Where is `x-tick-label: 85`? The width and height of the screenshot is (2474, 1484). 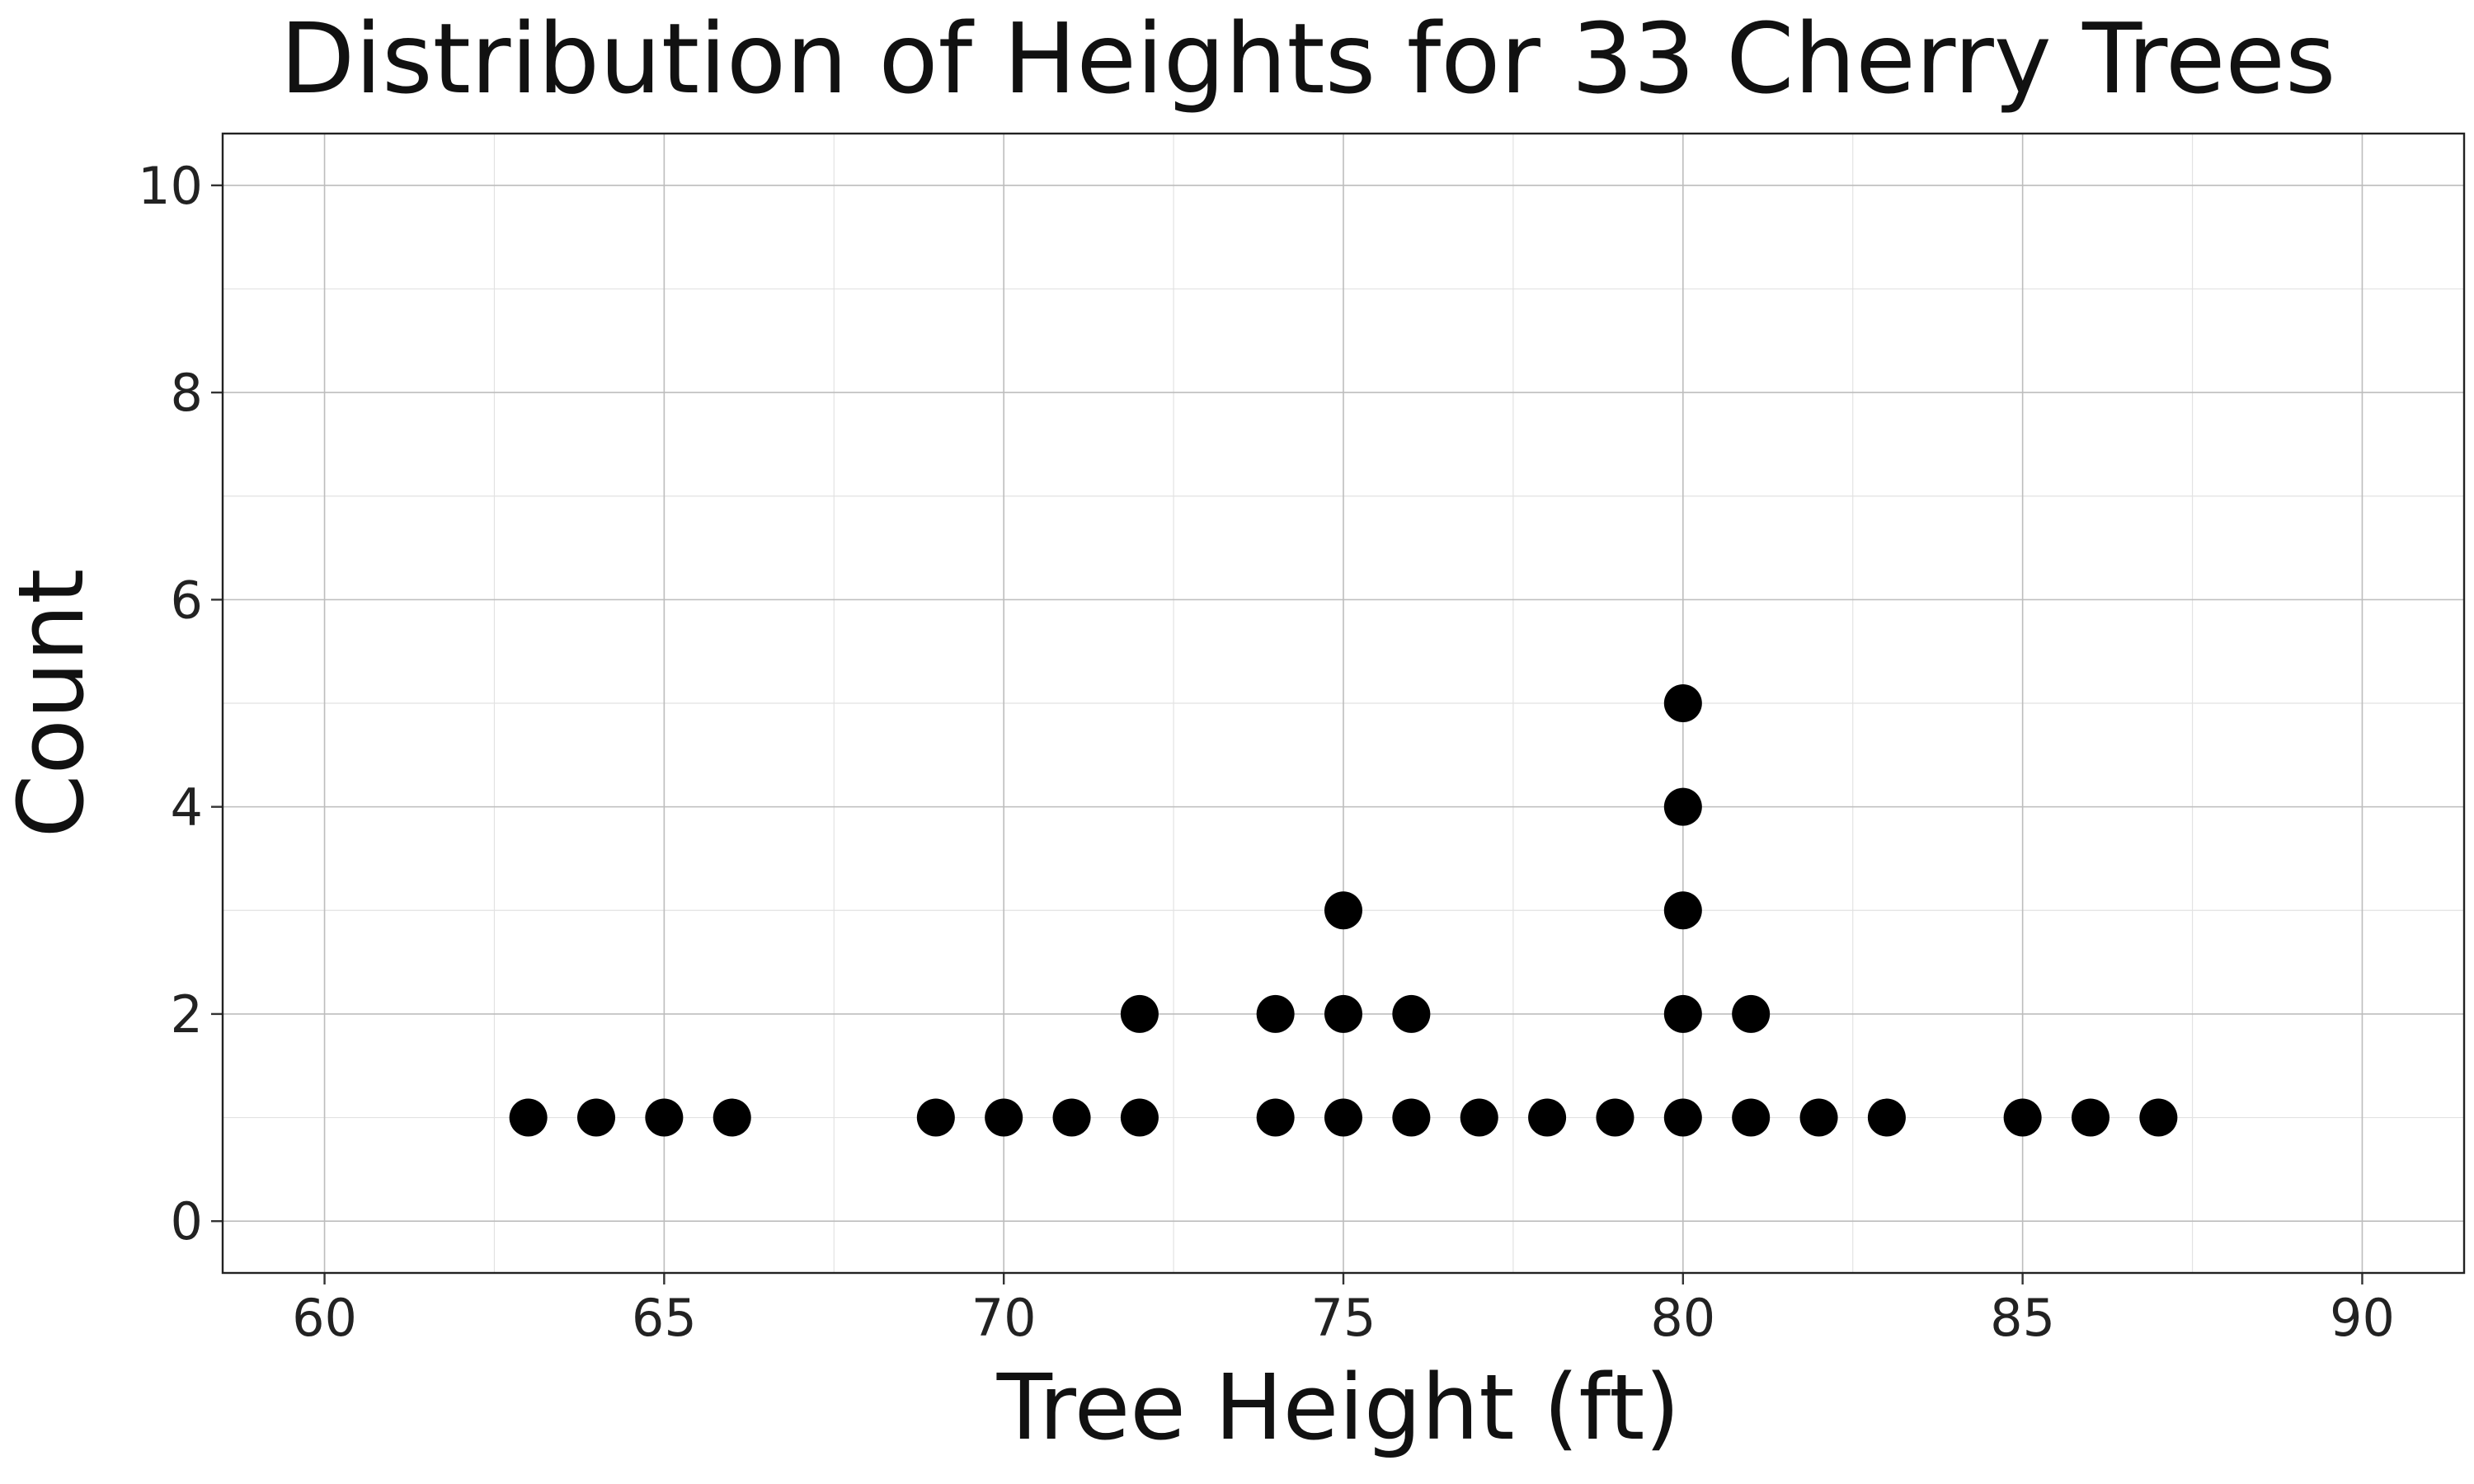
x-tick-label: 85 is located at coordinates (2022, 1318).